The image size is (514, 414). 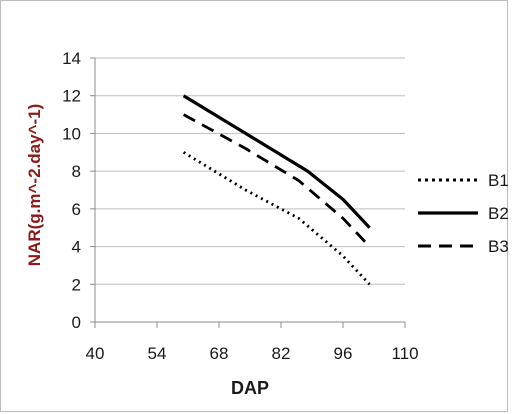 I want to click on x-tick-label: 54, so click(x=157, y=353).